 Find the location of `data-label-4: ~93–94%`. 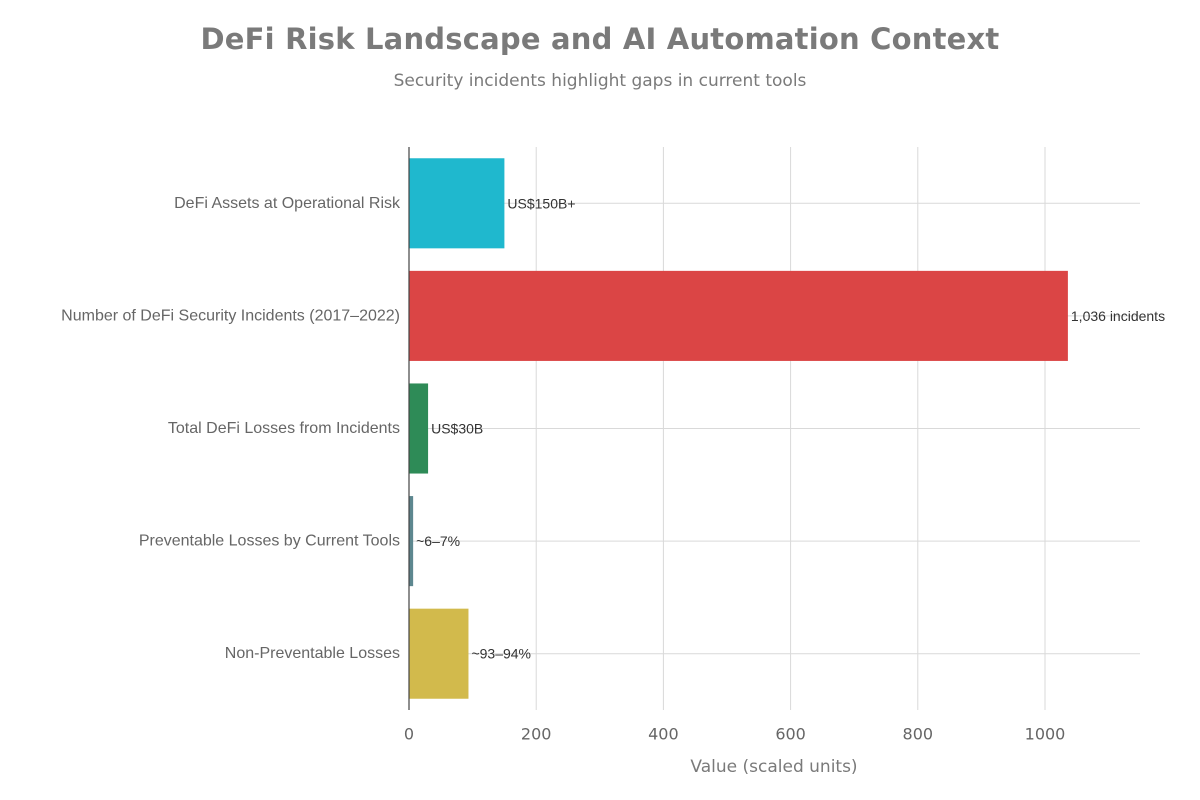

data-label-4: ~93–94% is located at coordinates (501, 654).